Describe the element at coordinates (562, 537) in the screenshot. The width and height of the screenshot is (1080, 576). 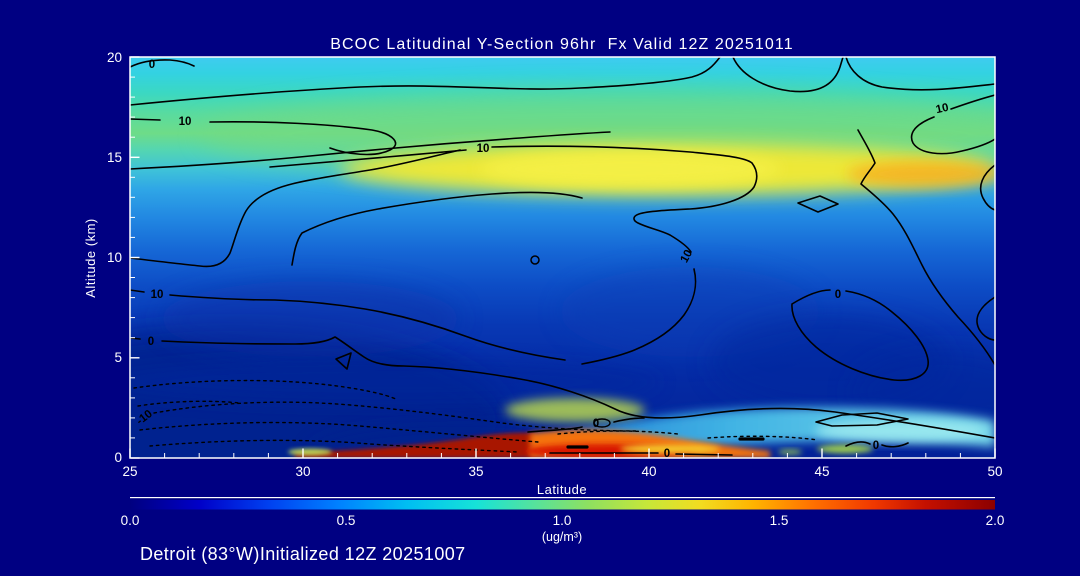
I see `colorbar-units-label: (ug/m³)` at that location.